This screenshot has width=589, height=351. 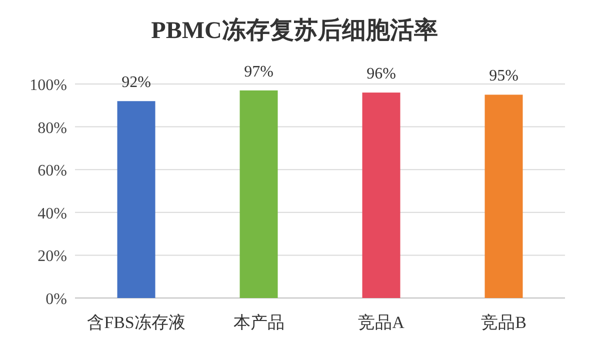 What do you see at coordinates (503, 322) in the screenshot?
I see `x-tick-label: 竞品B` at bounding box center [503, 322].